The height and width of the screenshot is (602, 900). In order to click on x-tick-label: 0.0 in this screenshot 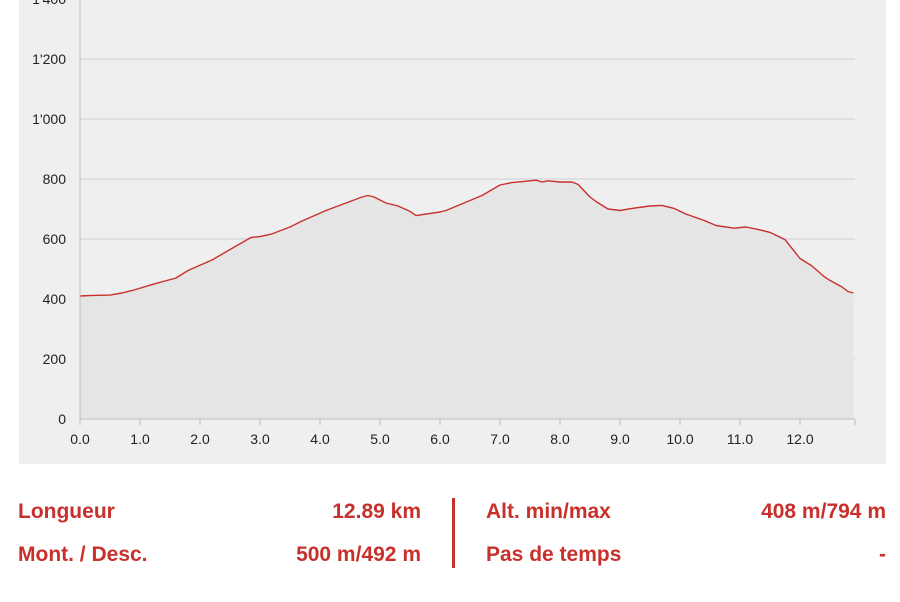, I will do `click(80, 439)`.